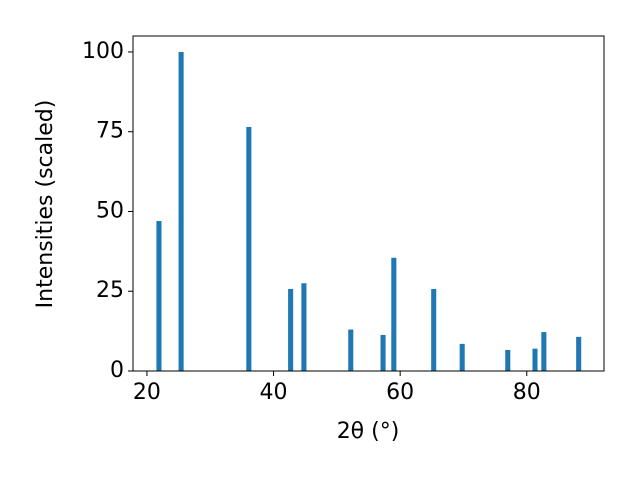  I want to click on y-tick-label: 100, so click(103, 51).